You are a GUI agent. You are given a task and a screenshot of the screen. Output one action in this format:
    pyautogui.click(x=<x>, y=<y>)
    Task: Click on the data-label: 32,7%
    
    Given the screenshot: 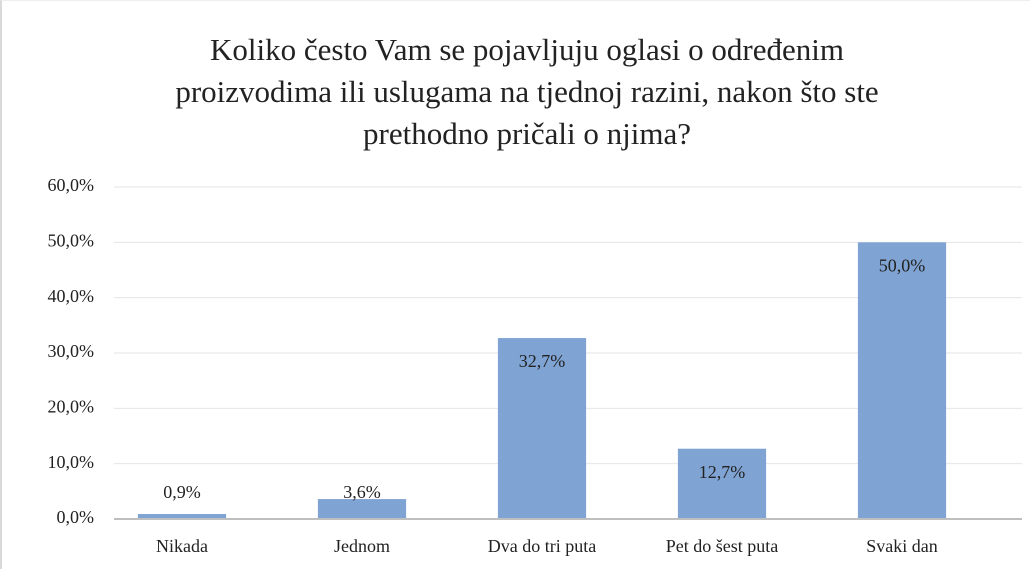 What is the action you would take?
    pyautogui.click(x=542, y=361)
    